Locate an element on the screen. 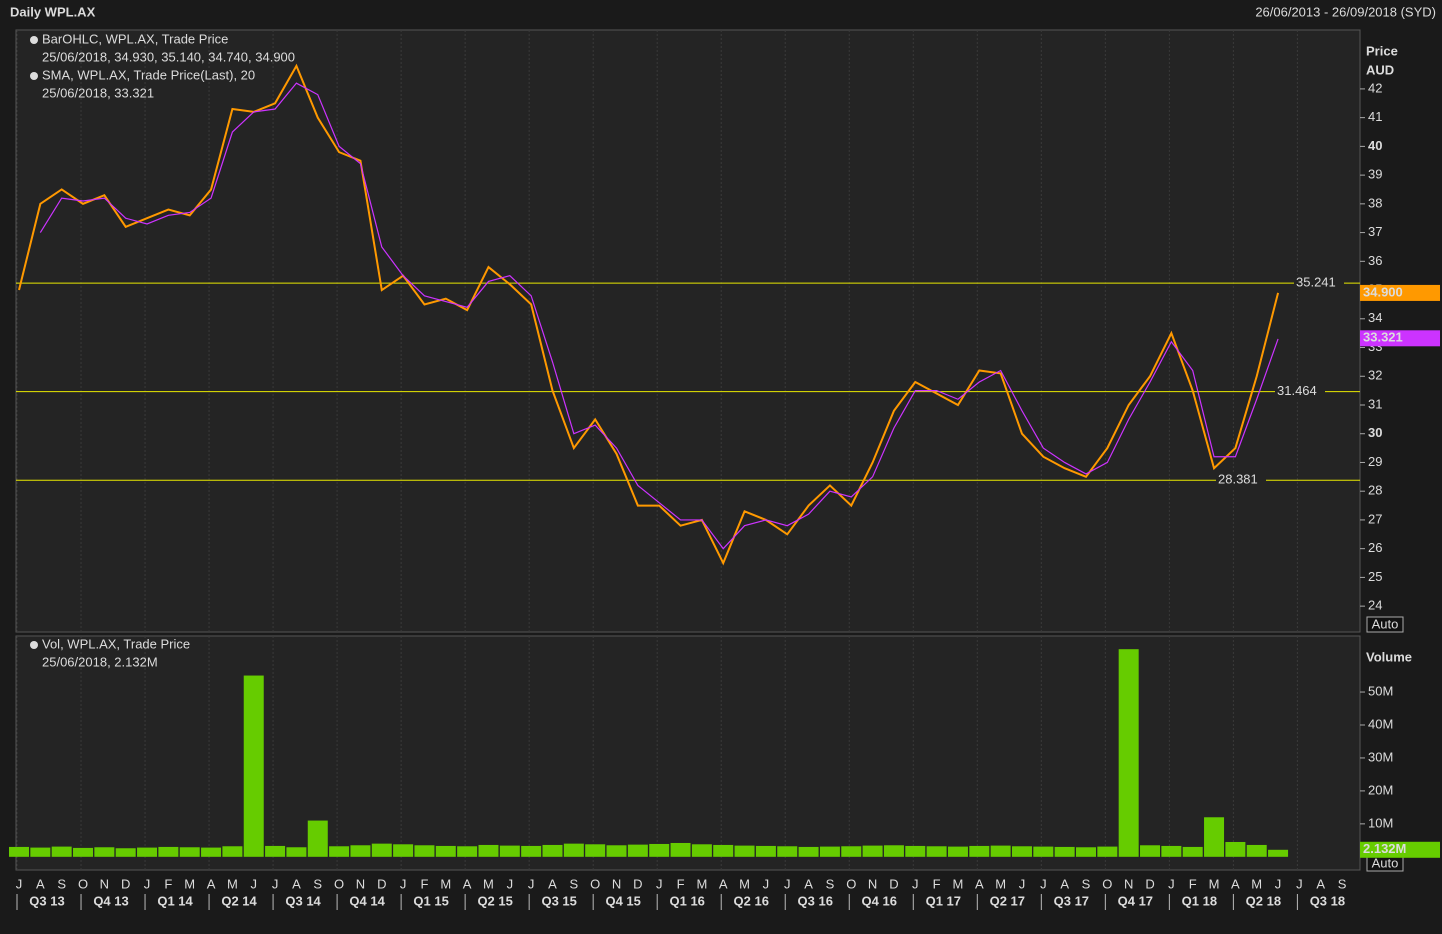 This screenshot has height=934, width=1442. axis-title: AUD is located at coordinates (1380, 69).